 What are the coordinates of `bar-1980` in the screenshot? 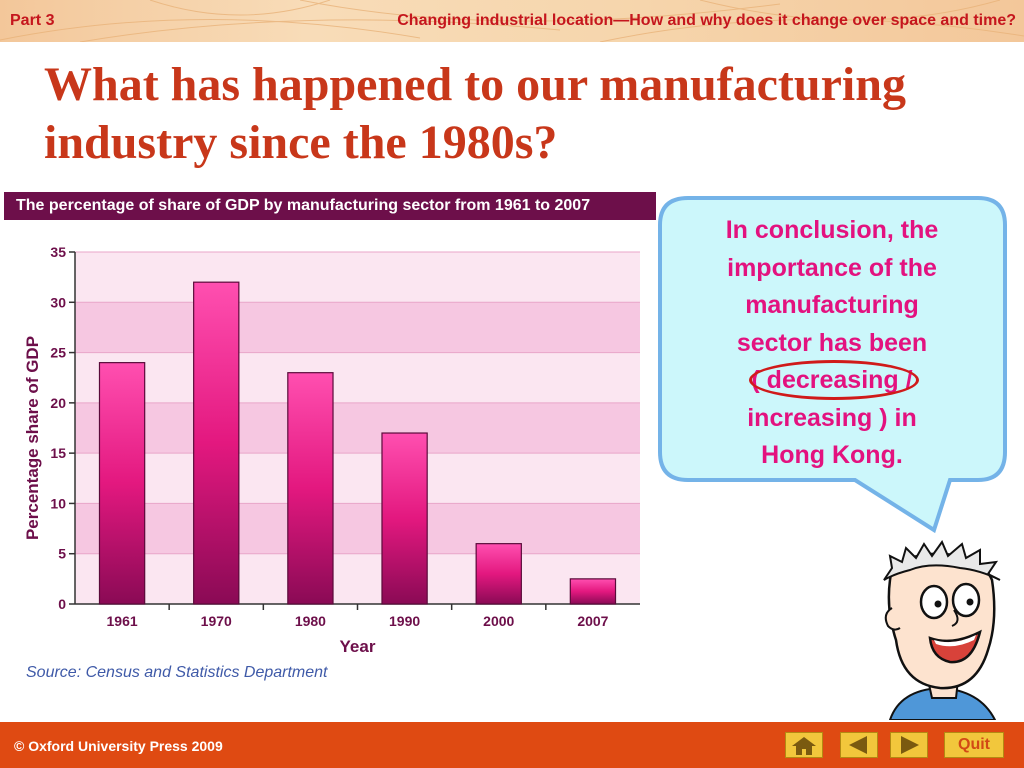 It's located at (310, 488).